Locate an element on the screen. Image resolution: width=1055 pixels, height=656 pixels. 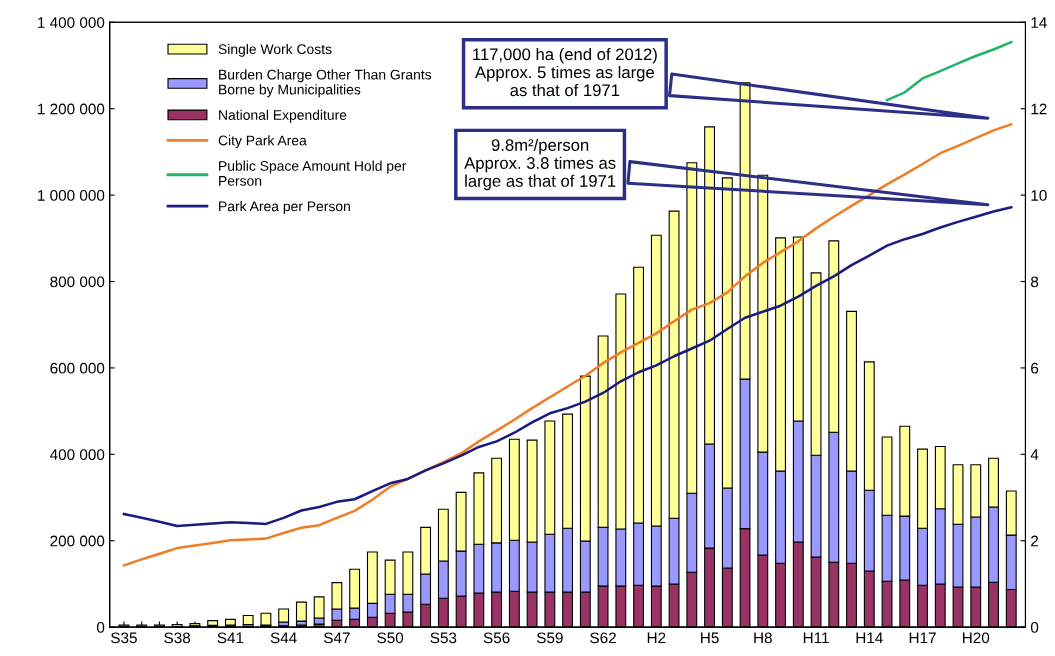
x-tick-label: S56 is located at coordinates (496, 638).